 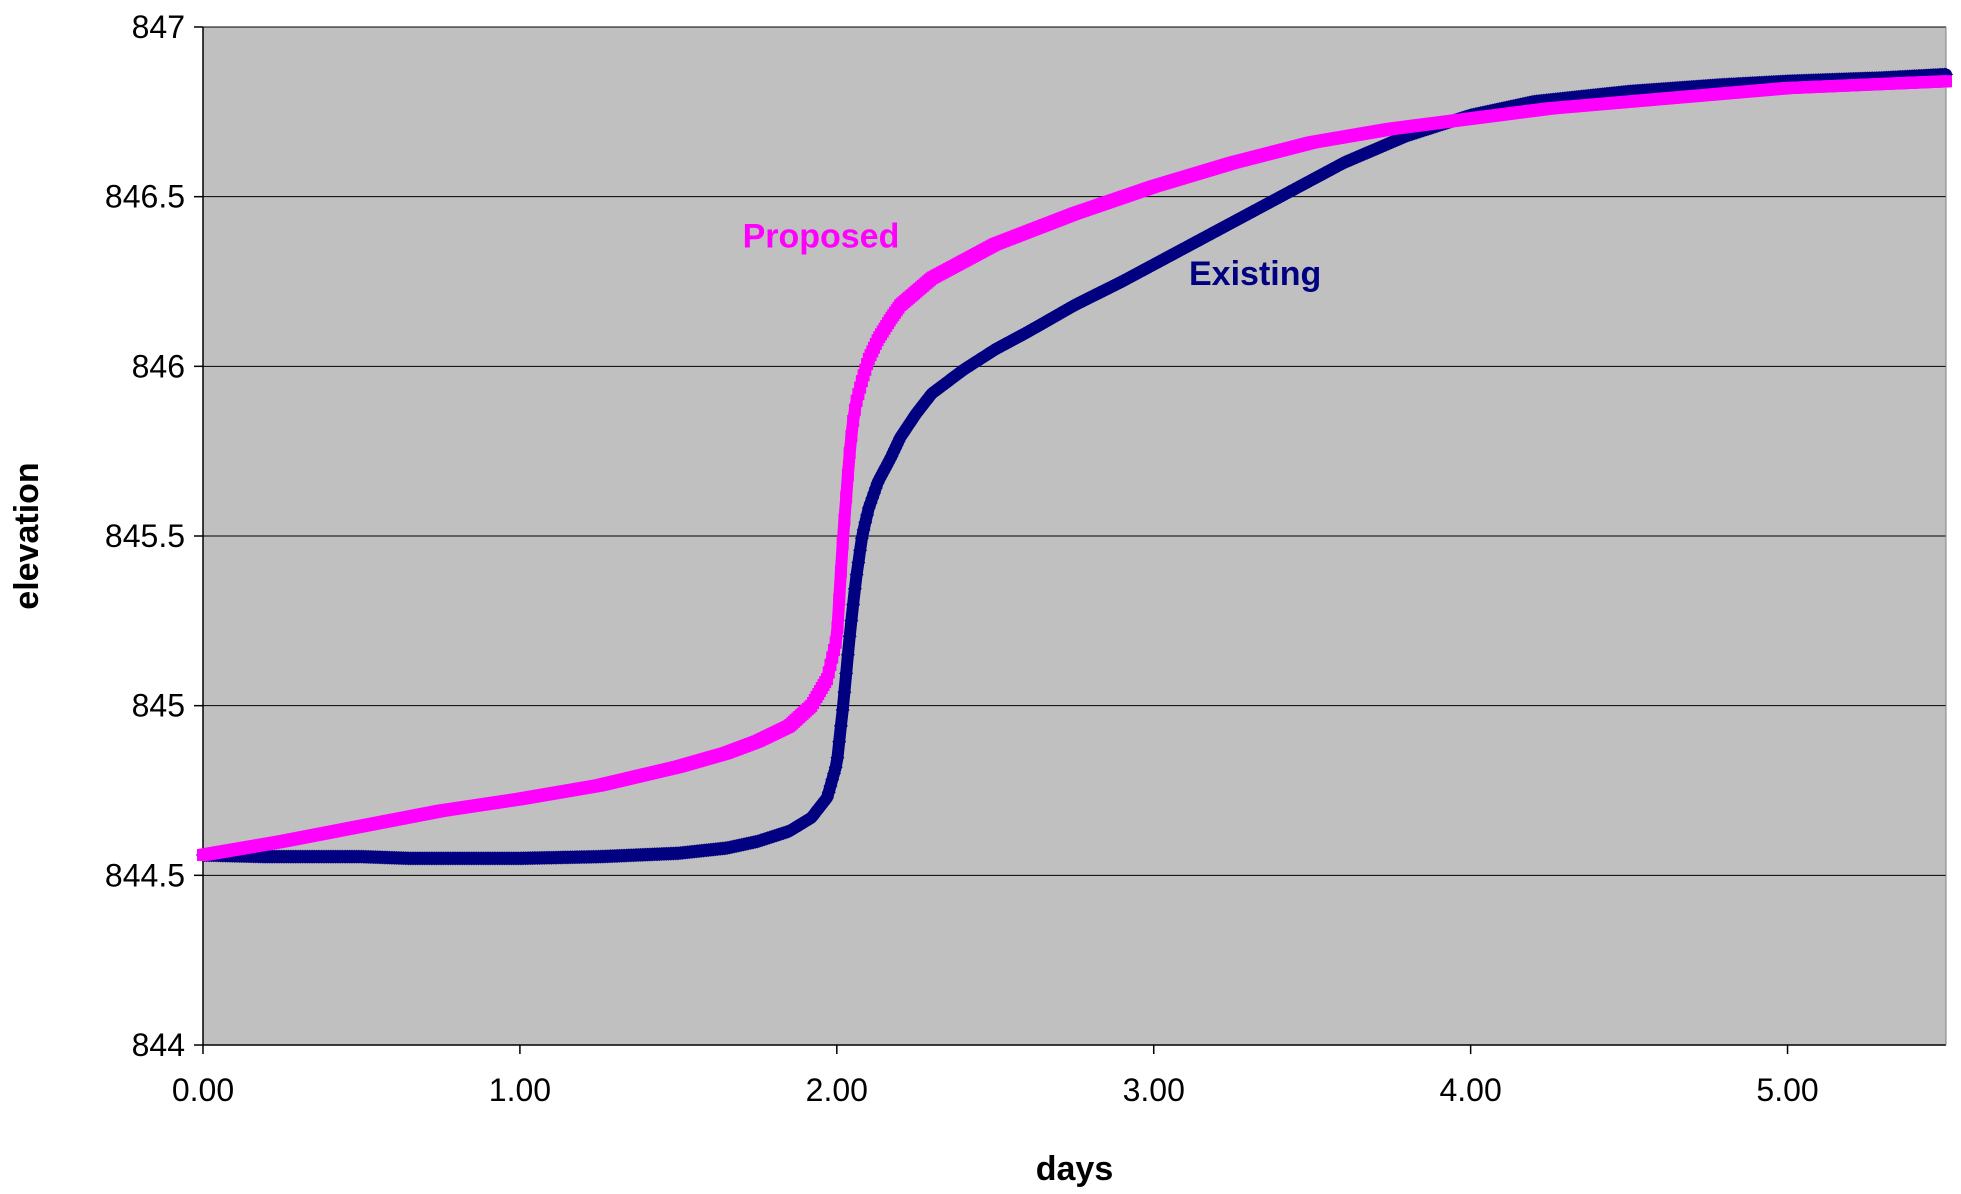 What do you see at coordinates (158, 706) in the screenshot?
I see `y-tick-label: 845` at bounding box center [158, 706].